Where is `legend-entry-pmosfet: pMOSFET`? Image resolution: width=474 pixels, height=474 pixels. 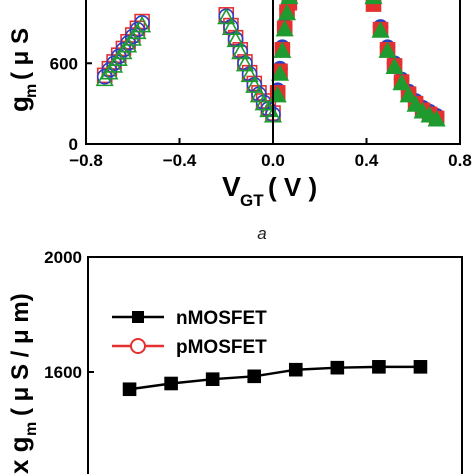
legend-entry-pmosfet: pMOSFET is located at coordinates (189, 347).